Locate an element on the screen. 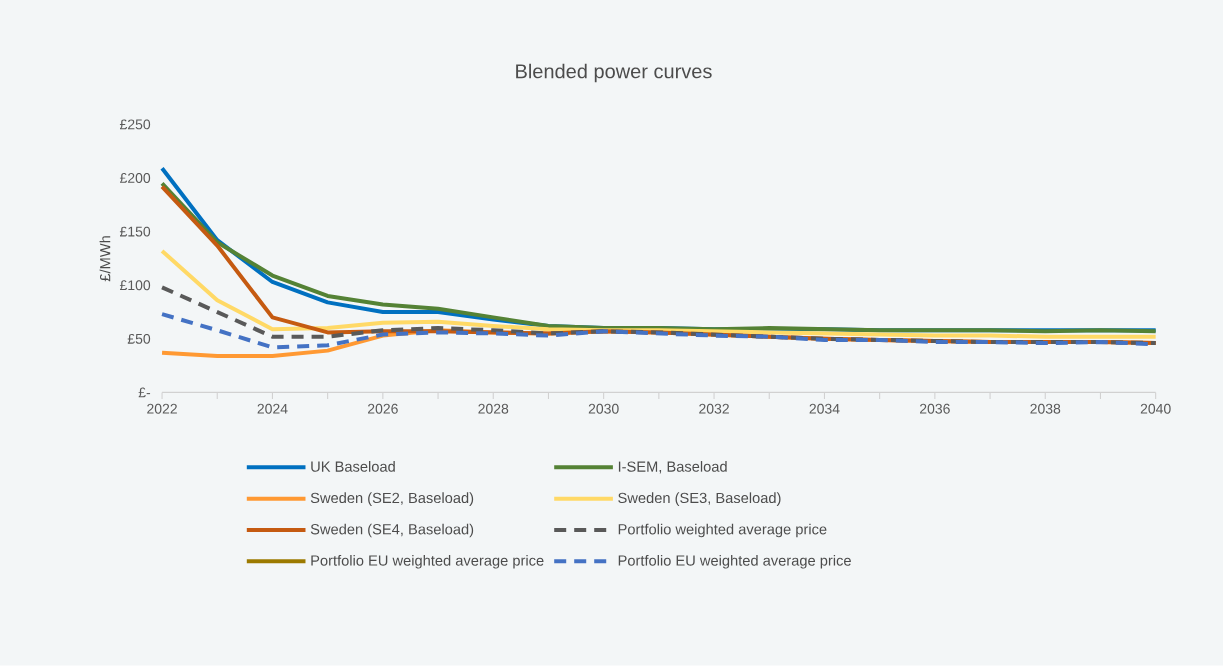  y-tick-label: £150 is located at coordinates (135, 231).